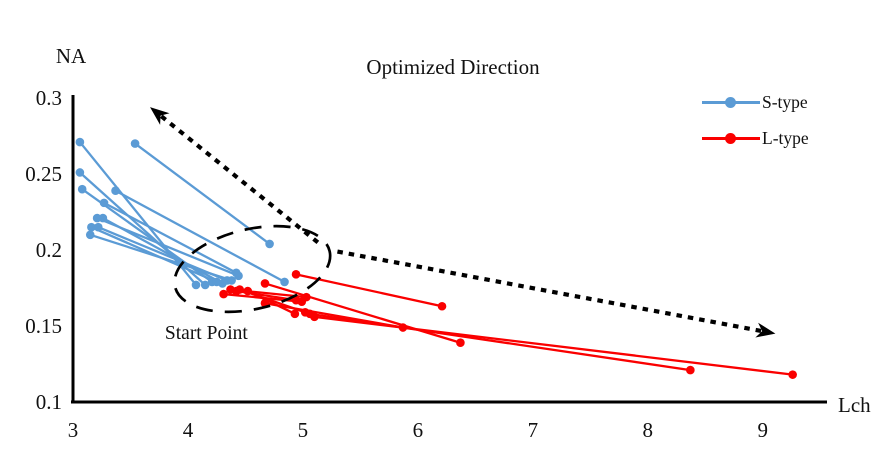 This screenshot has width=884, height=463. Describe the element at coordinates (43, 326) in the screenshot. I see `y-tick-label: 0.15` at that location.